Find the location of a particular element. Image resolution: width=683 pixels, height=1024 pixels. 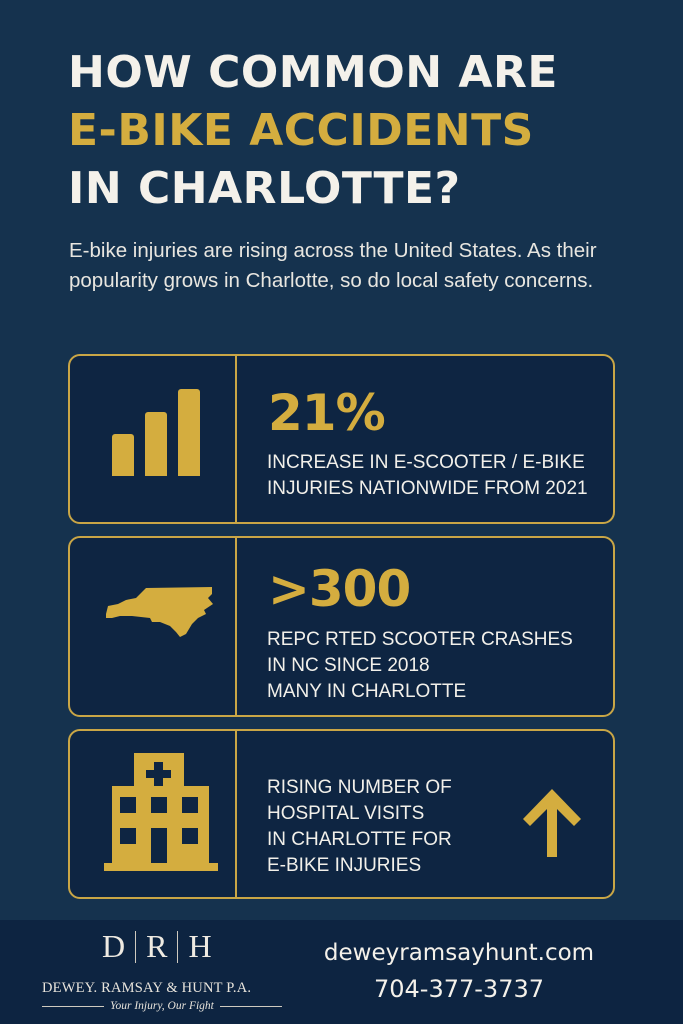

footer is located at coordinates (341, 972).